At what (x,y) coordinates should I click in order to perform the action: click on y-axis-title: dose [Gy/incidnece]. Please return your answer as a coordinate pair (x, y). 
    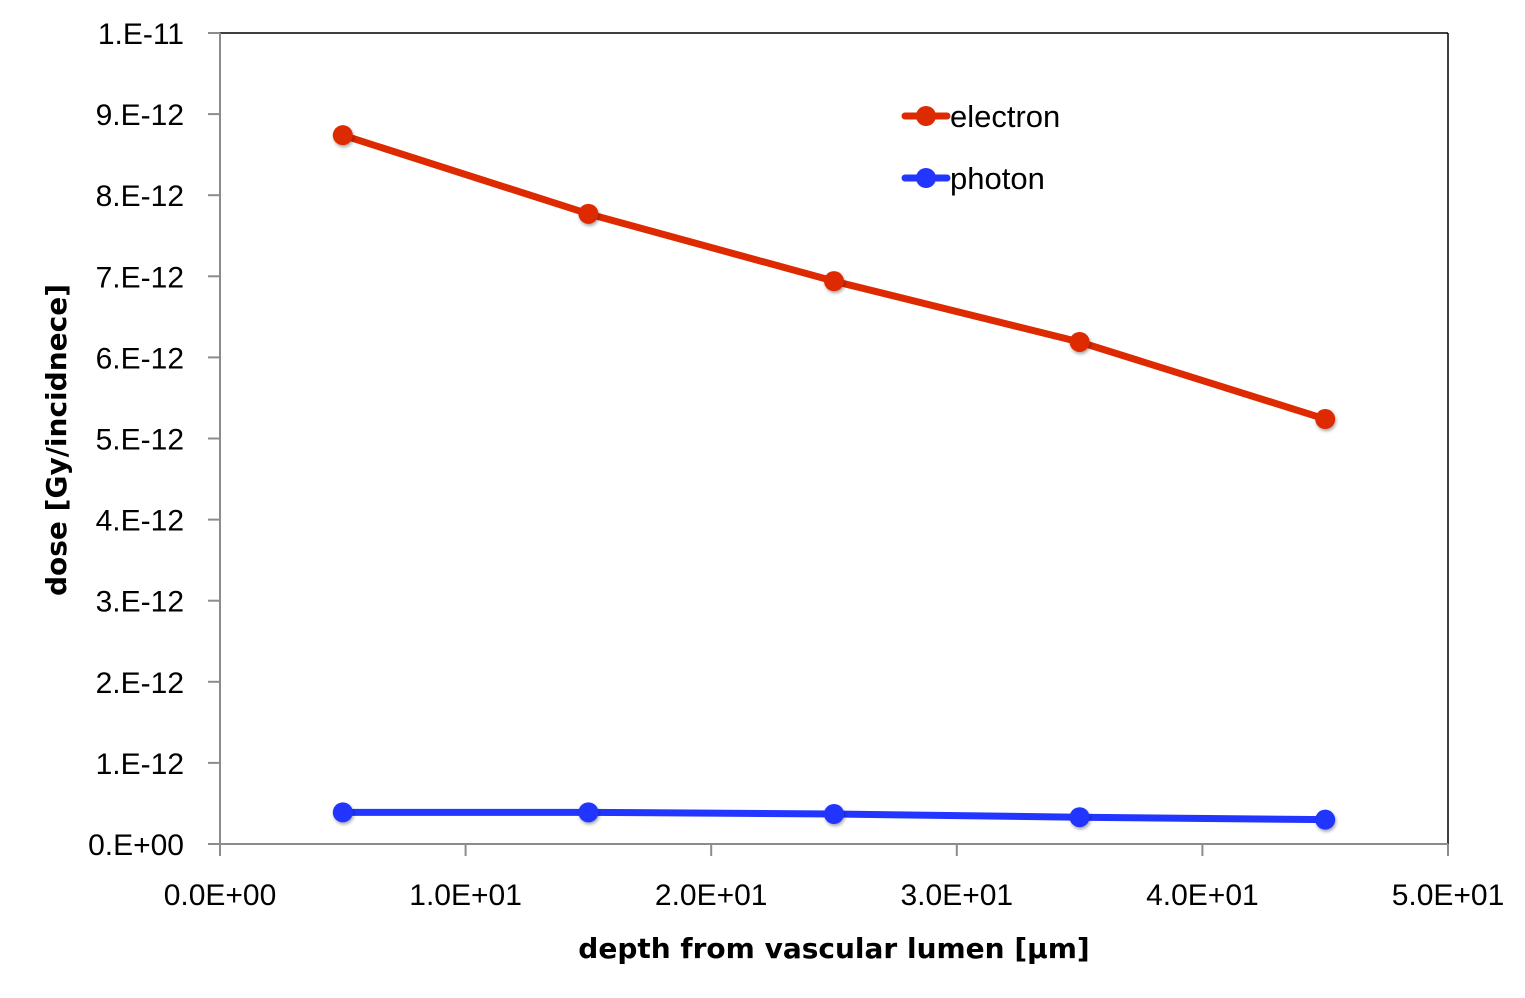
    Looking at the image, I should click on (56, 440).